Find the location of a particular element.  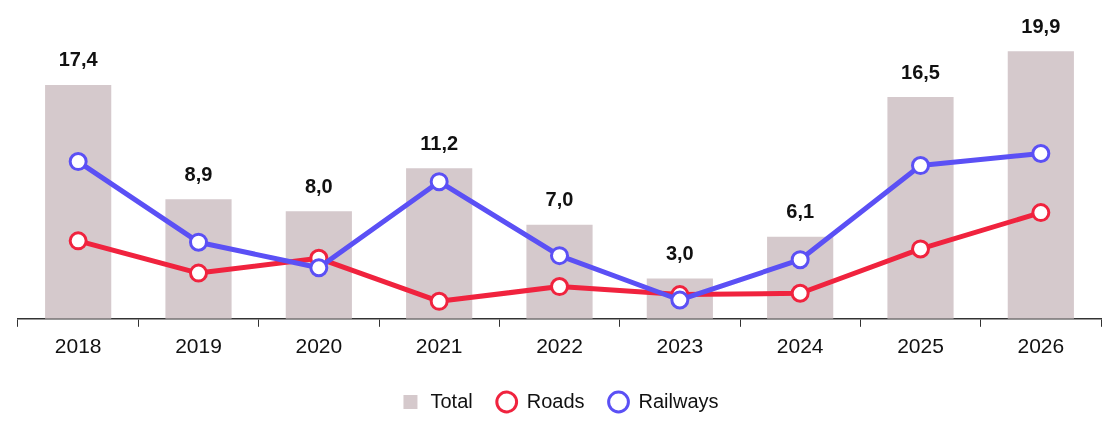

data-label: 16,5 is located at coordinates (920, 71).